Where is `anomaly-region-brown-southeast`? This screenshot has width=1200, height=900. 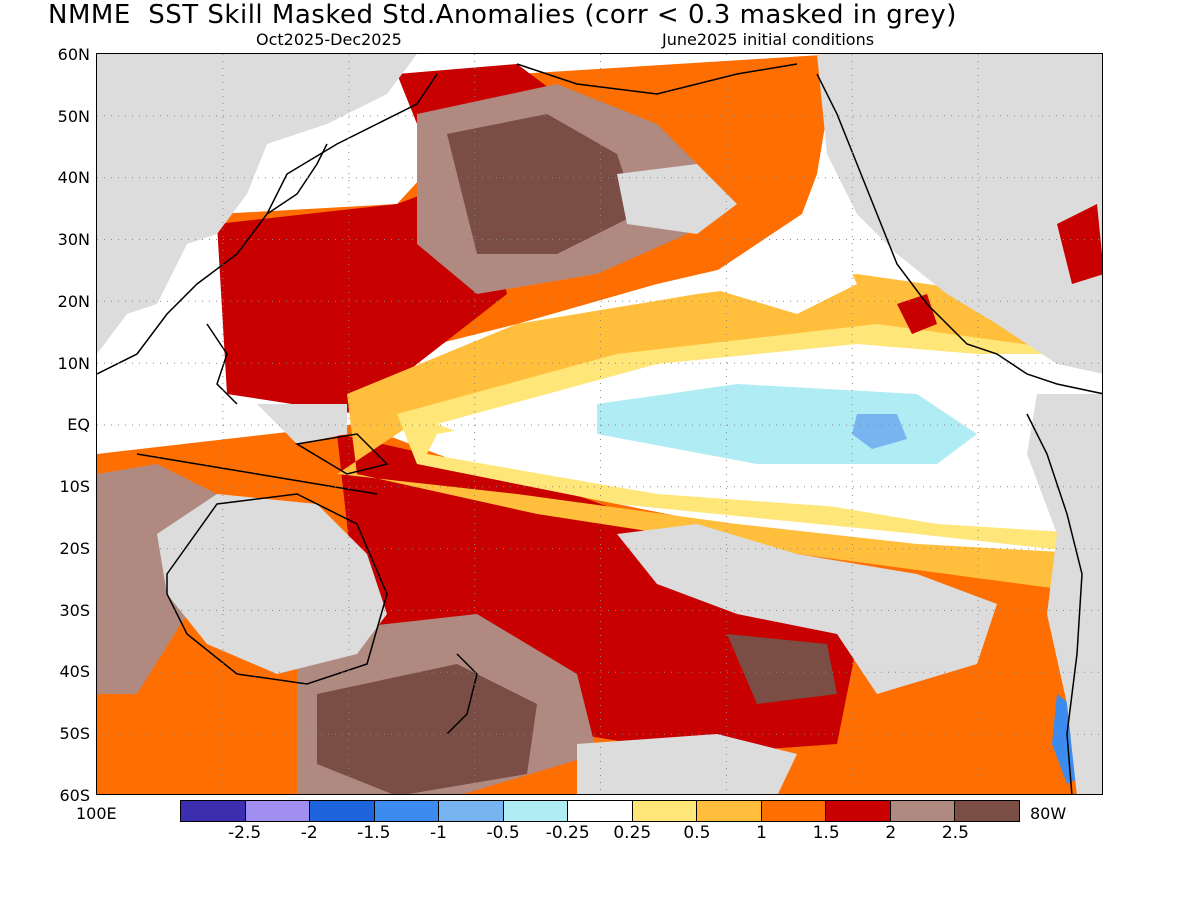
anomaly-region-brown-southeast is located at coordinates (782, 669).